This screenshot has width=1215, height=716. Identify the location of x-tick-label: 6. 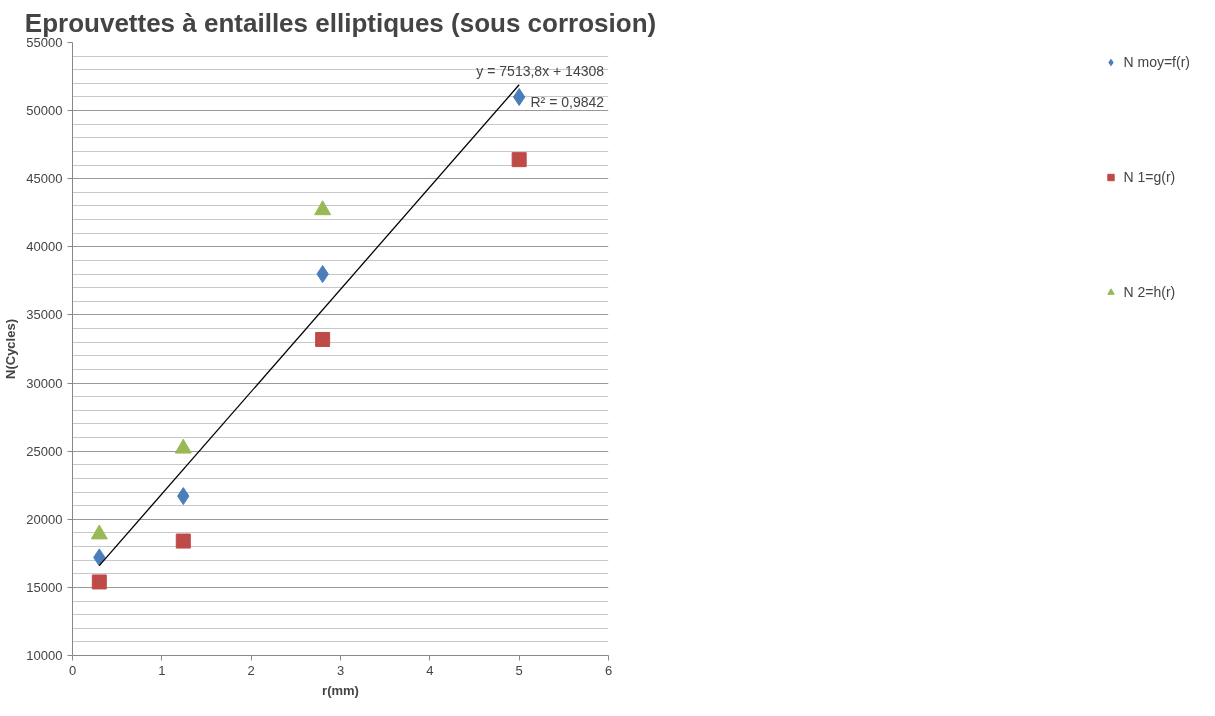
(608, 670).